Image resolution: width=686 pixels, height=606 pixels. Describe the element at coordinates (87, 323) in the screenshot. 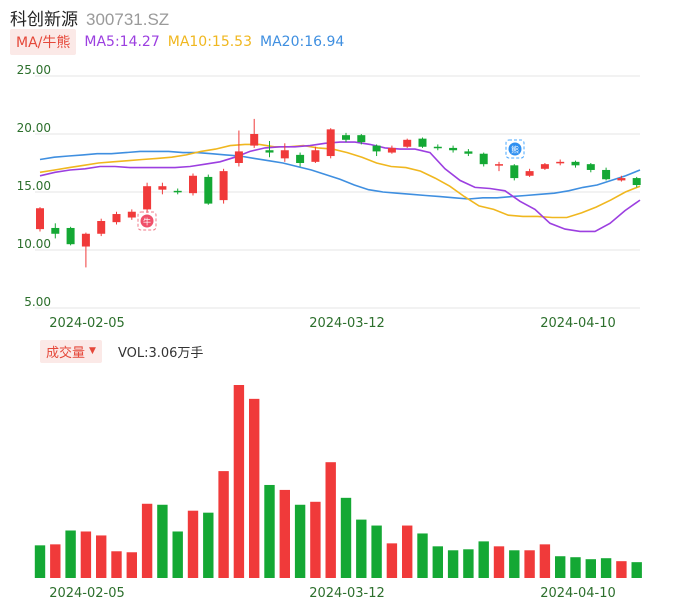

I see `x-tick-label: 2024-02-05` at that location.